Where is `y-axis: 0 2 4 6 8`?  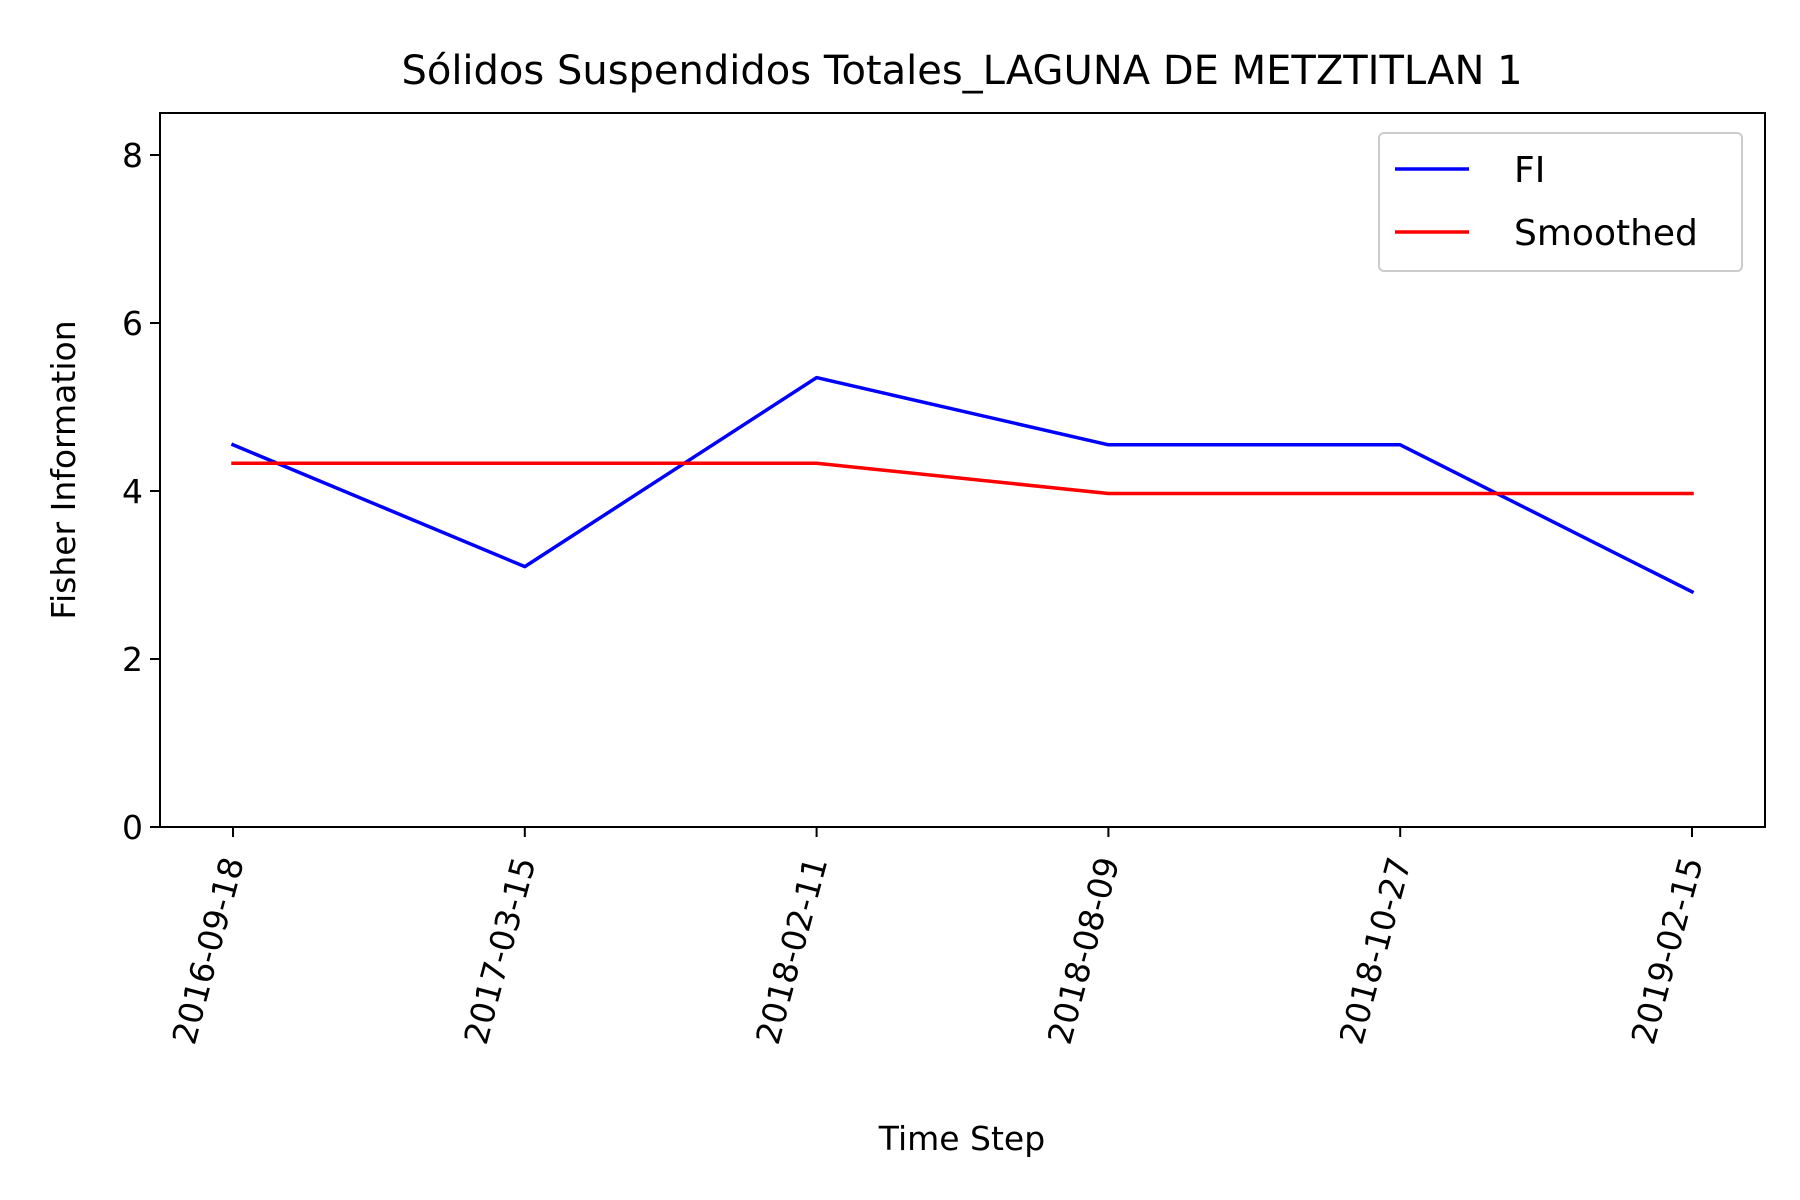 y-axis: 0 2 4 6 8 is located at coordinates (141, 491).